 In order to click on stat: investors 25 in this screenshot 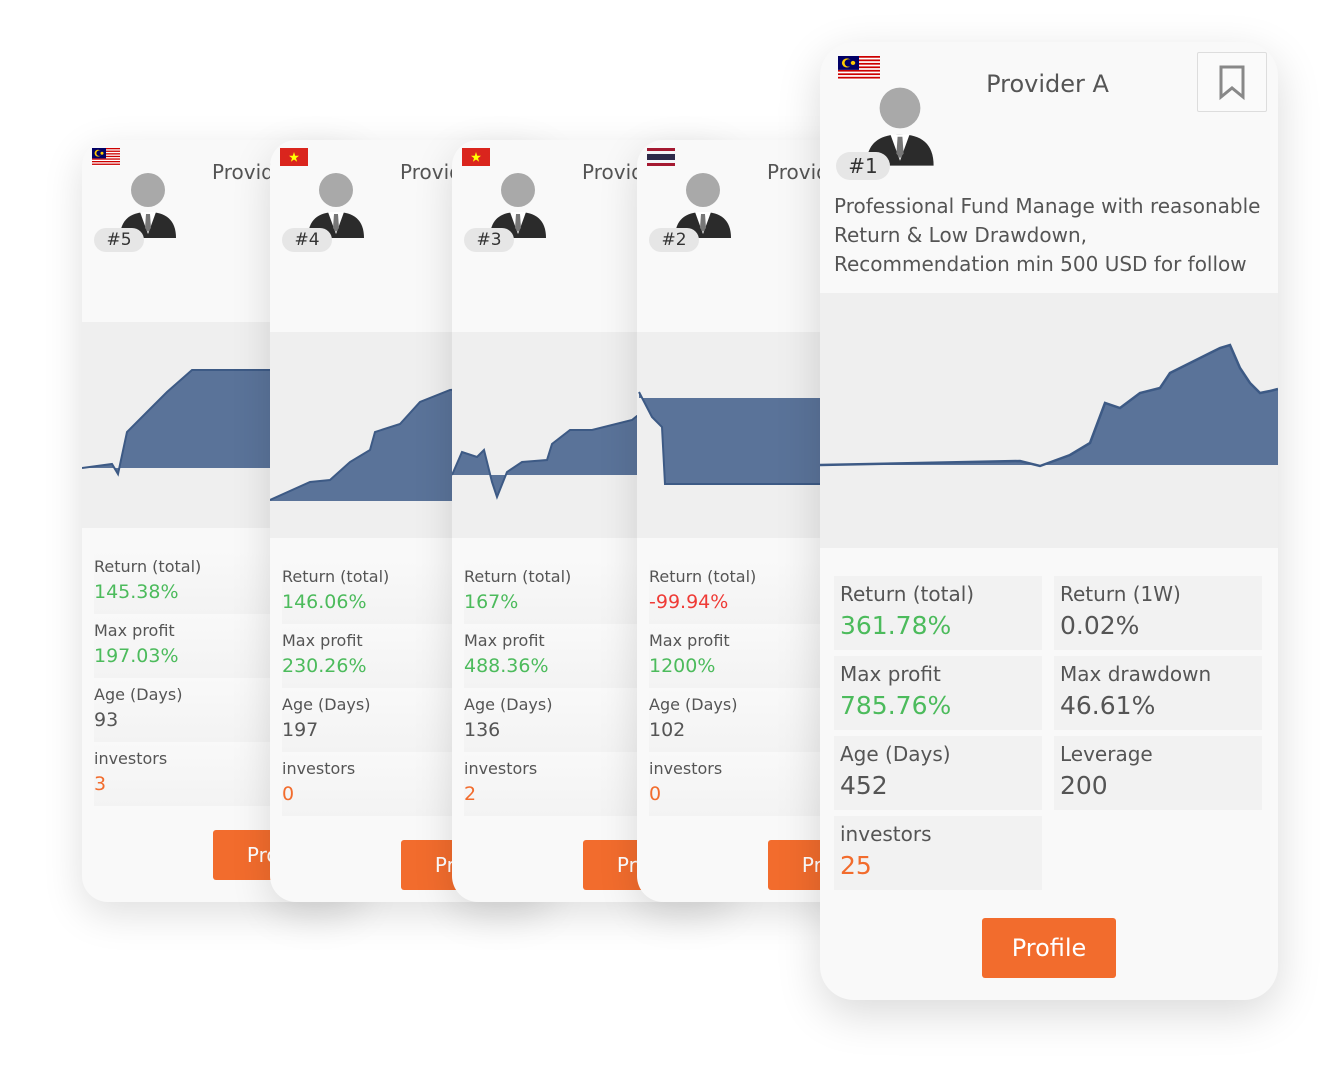, I will do `click(938, 853)`.